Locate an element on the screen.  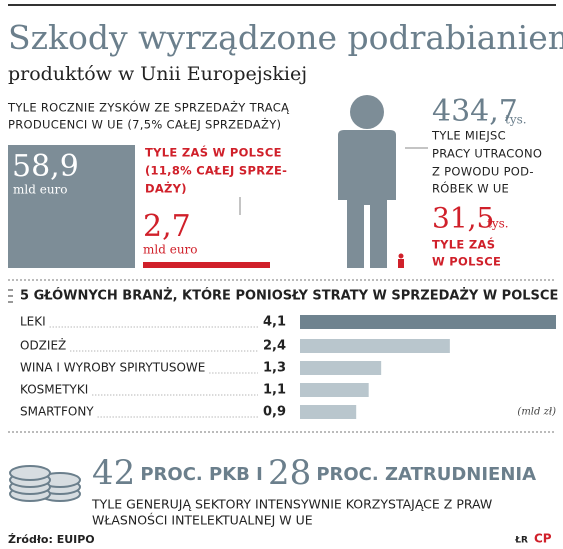
value-label: 2,4 is located at coordinates (274, 346).